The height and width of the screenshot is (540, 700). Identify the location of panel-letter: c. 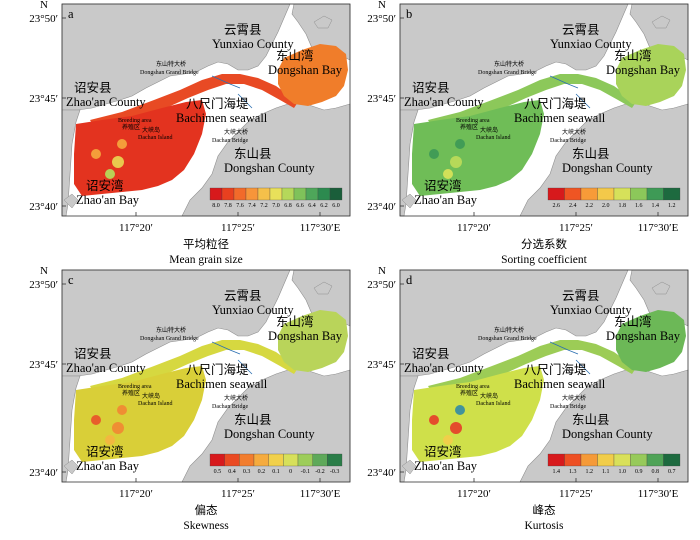
(71, 280).